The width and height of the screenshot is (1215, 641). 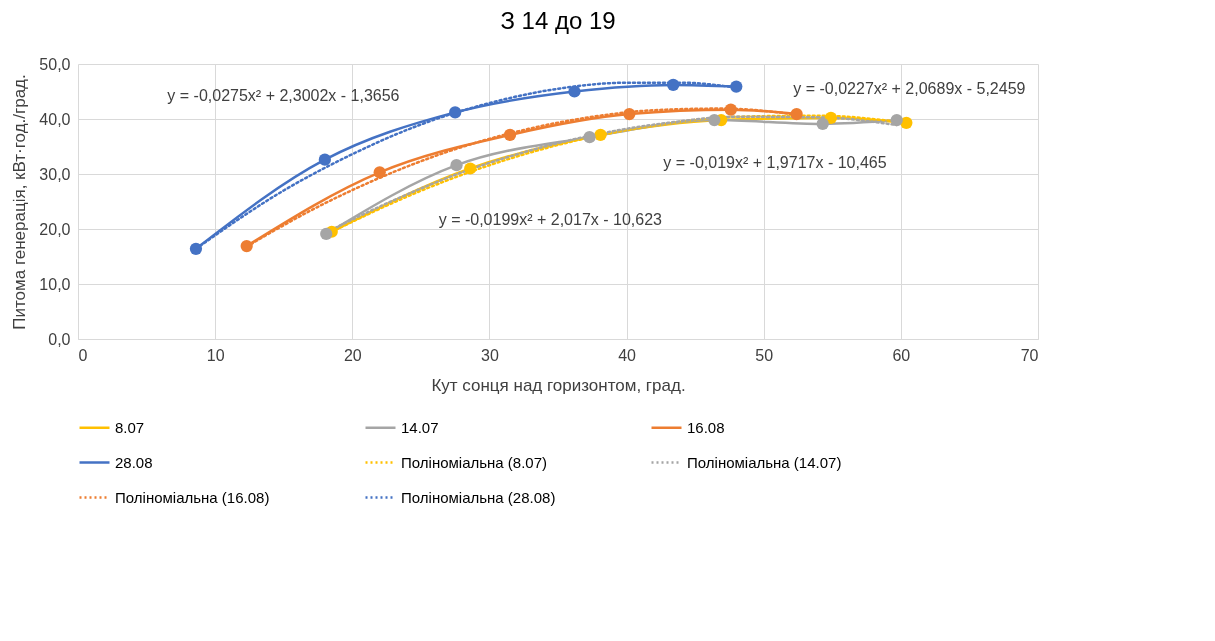 What do you see at coordinates (490, 355) in the screenshot?
I see `x-tick-label: 30` at bounding box center [490, 355].